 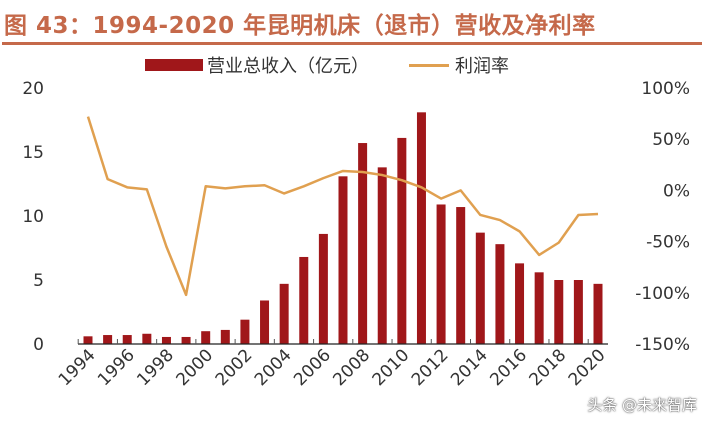 What do you see at coordinates (578, 312) in the screenshot?
I see `bar-2019` at bounding box center [578, 312].